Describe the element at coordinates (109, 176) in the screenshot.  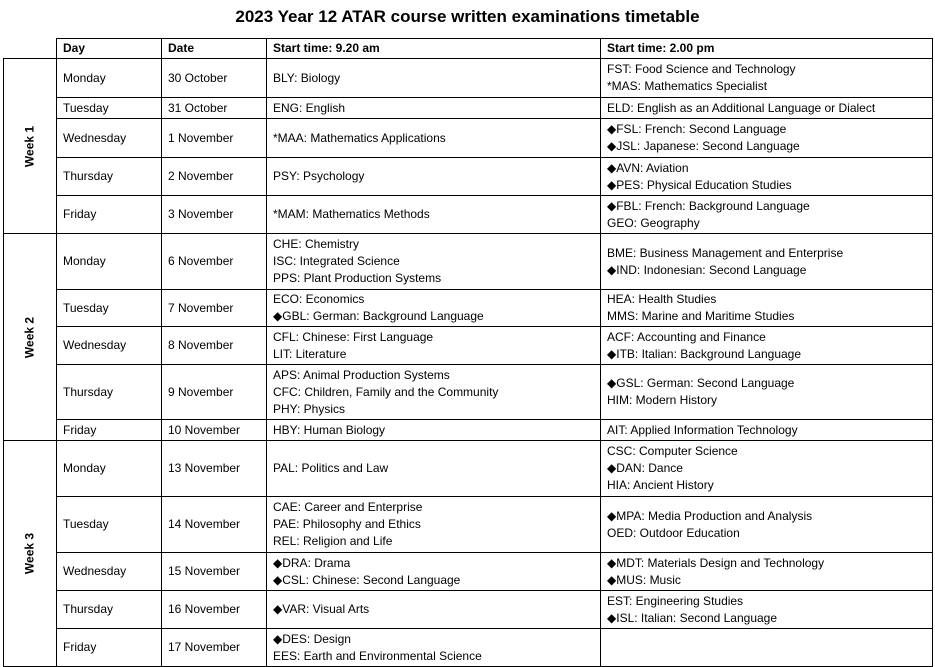
I see `day-cell: Thursday` at that location.